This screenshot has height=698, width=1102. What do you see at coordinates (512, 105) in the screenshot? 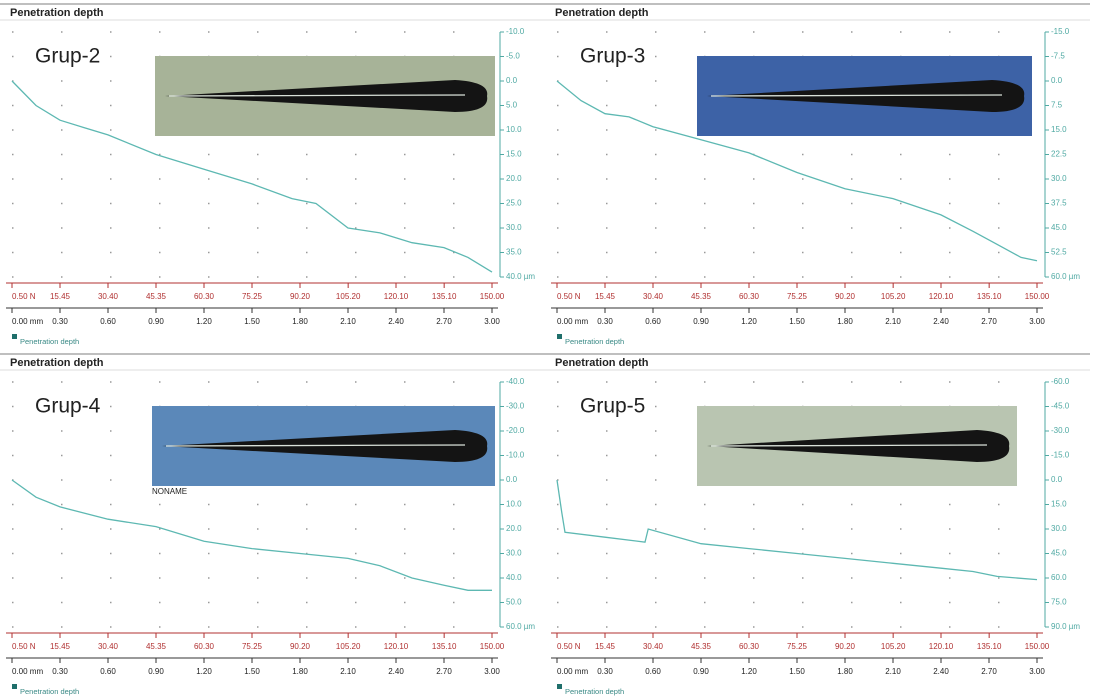
I see `y-tick-label: 5.0` at bounding box center [512, 105].